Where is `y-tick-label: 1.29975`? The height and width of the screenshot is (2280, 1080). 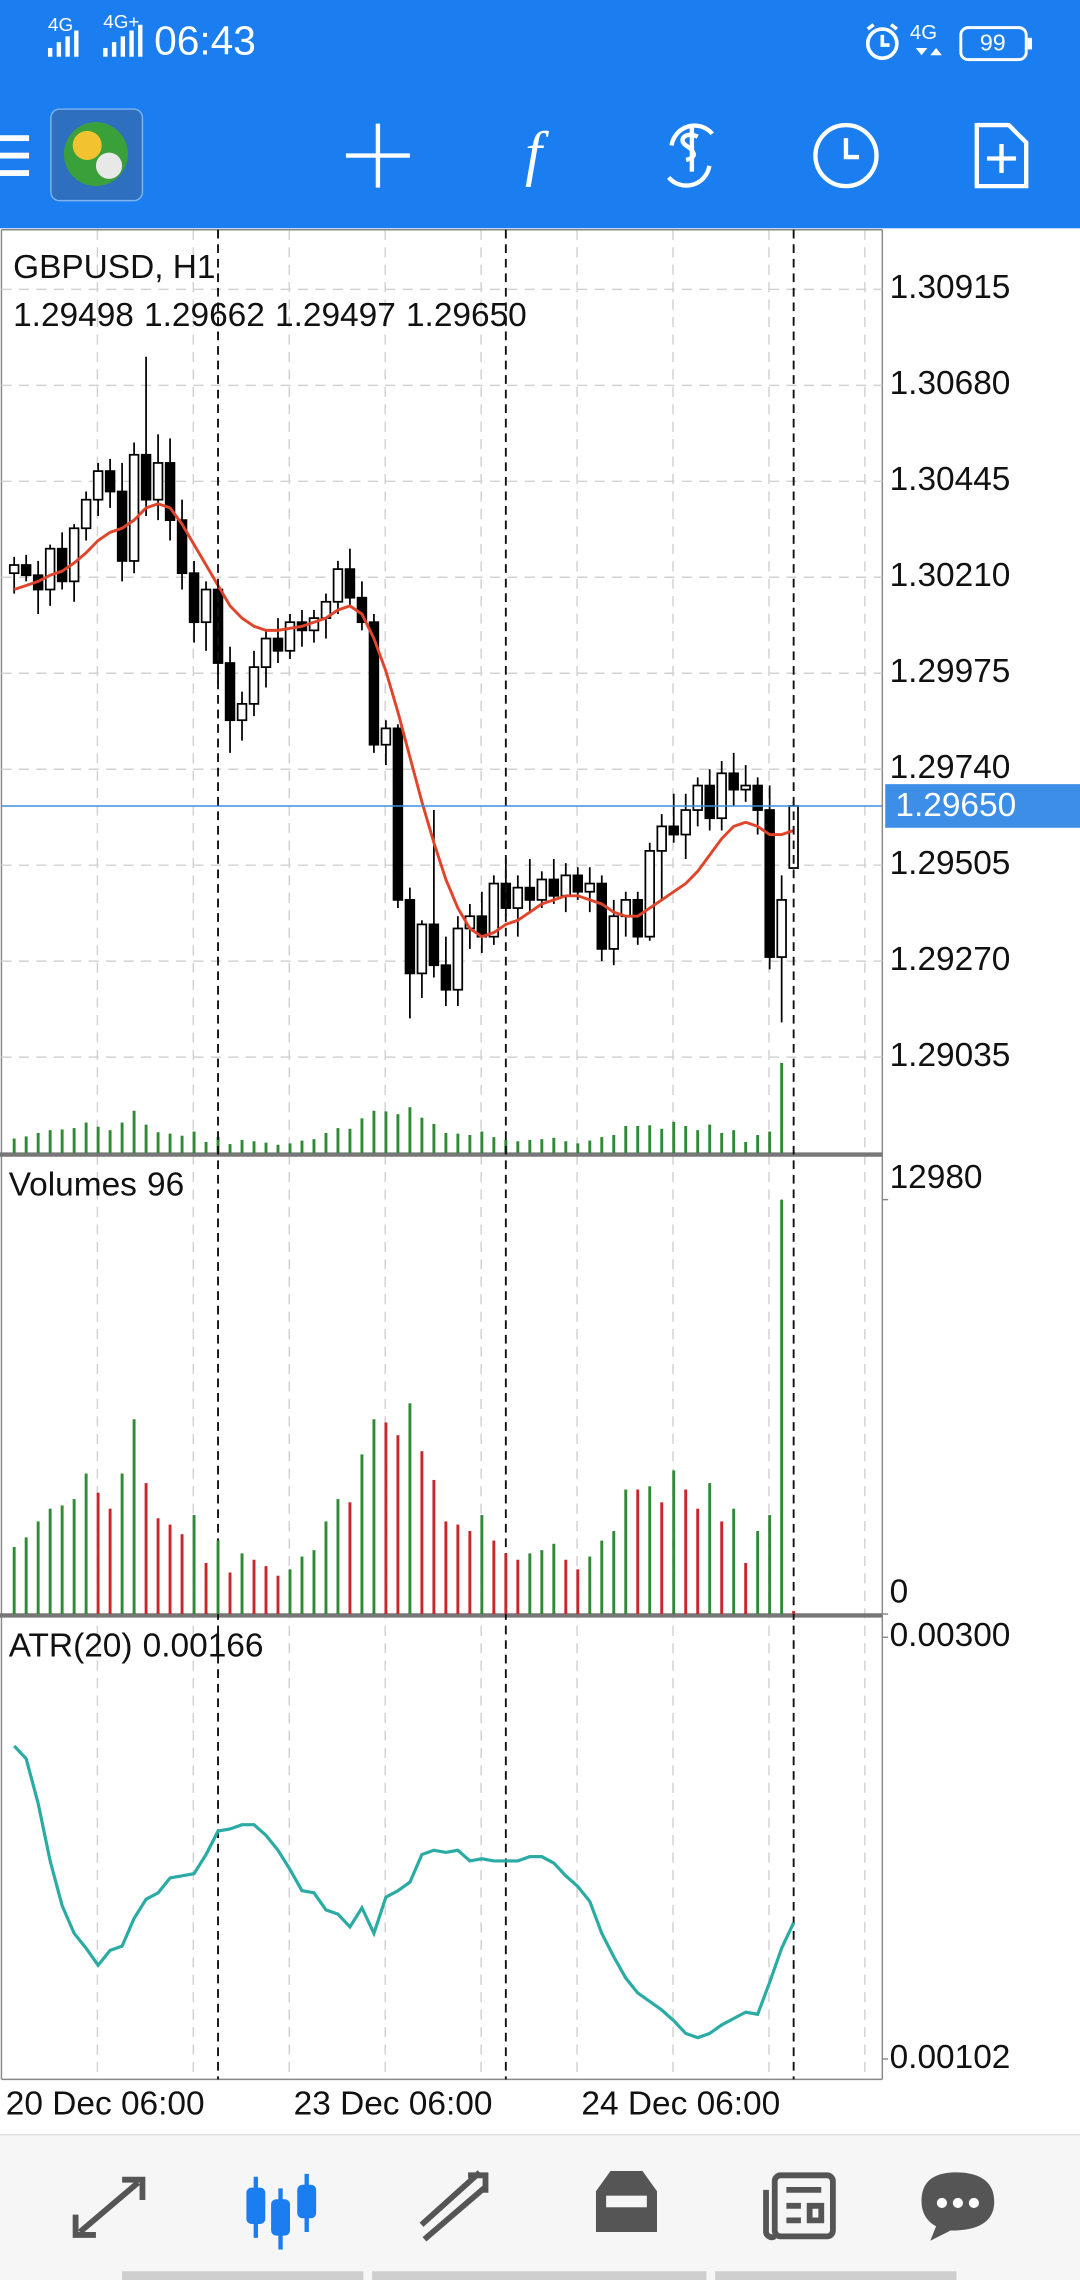
y-tick-label: 1.29975 is located at coordinates (950, 671).